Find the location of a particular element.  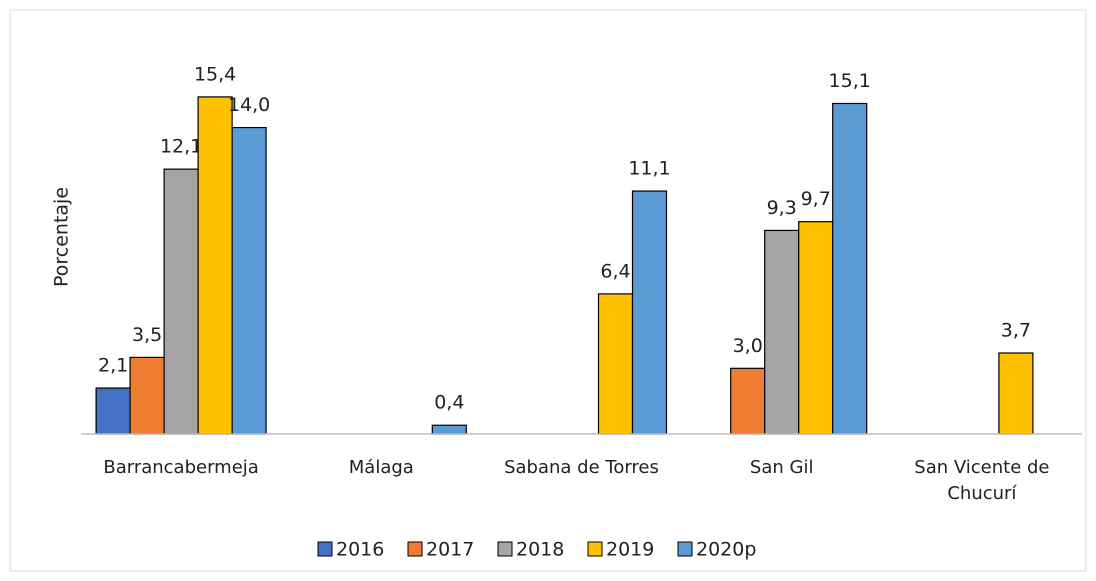

data-label: 12,1 is located at coordinates (181, 147).